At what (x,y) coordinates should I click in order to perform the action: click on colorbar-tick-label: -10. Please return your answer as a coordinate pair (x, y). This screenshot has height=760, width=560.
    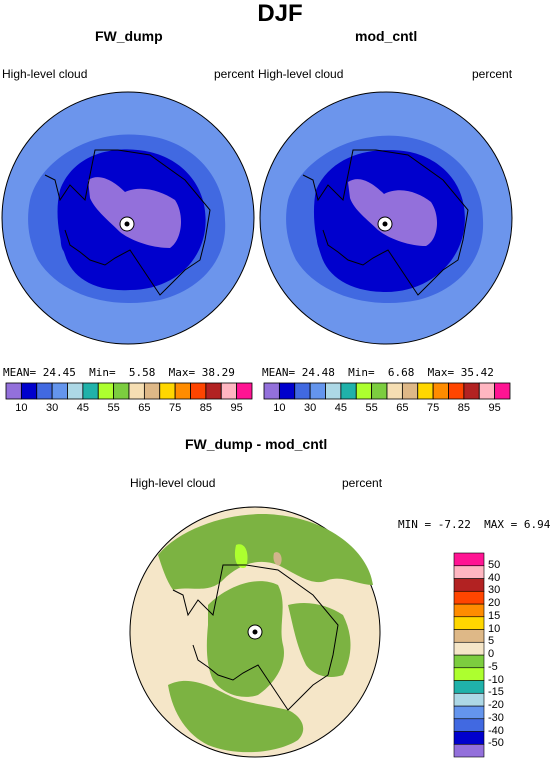
    Looking at the image, I should click on (496, 679).